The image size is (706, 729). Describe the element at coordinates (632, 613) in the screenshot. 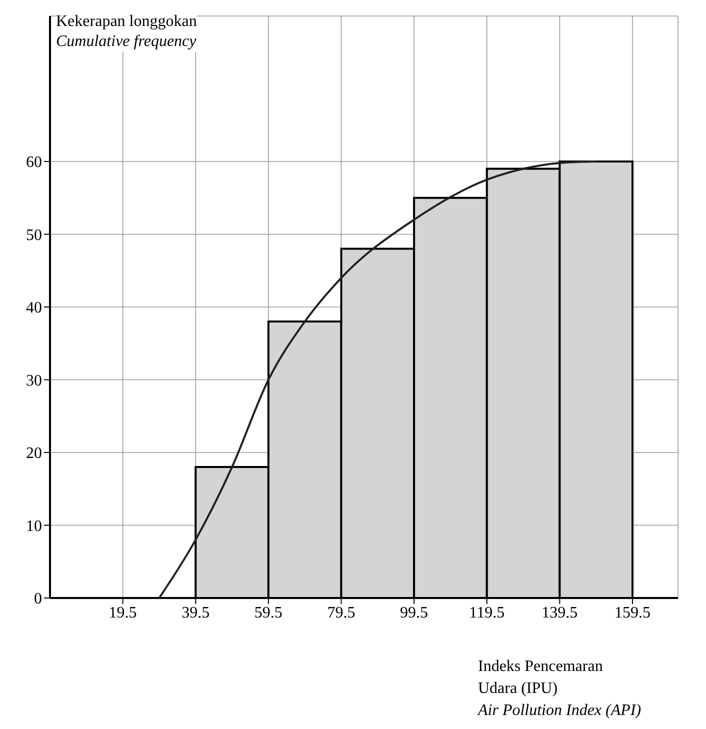

I see `x-tick-label: 159.5` at that location.